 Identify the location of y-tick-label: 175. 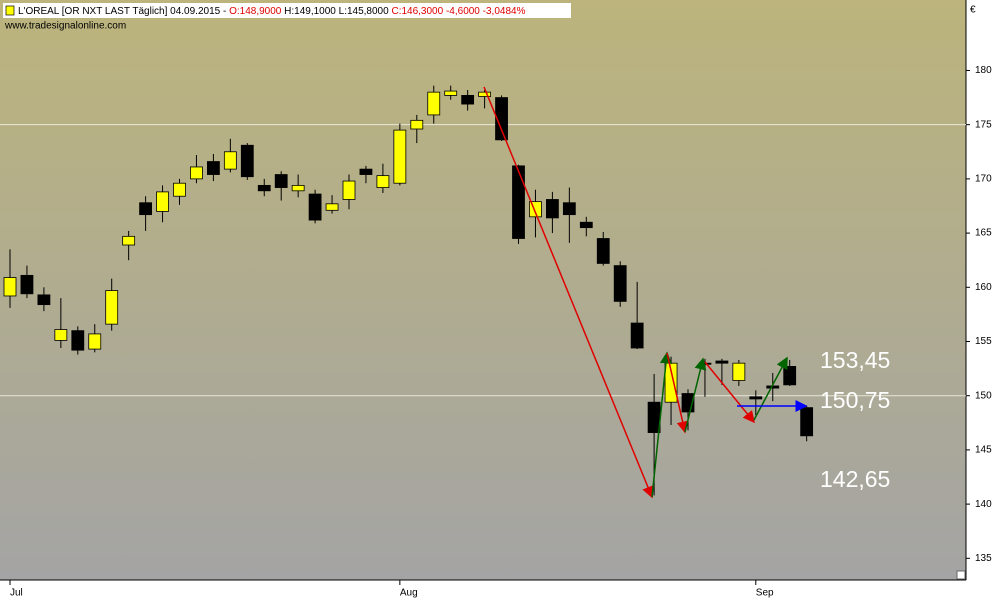
(983, 124).